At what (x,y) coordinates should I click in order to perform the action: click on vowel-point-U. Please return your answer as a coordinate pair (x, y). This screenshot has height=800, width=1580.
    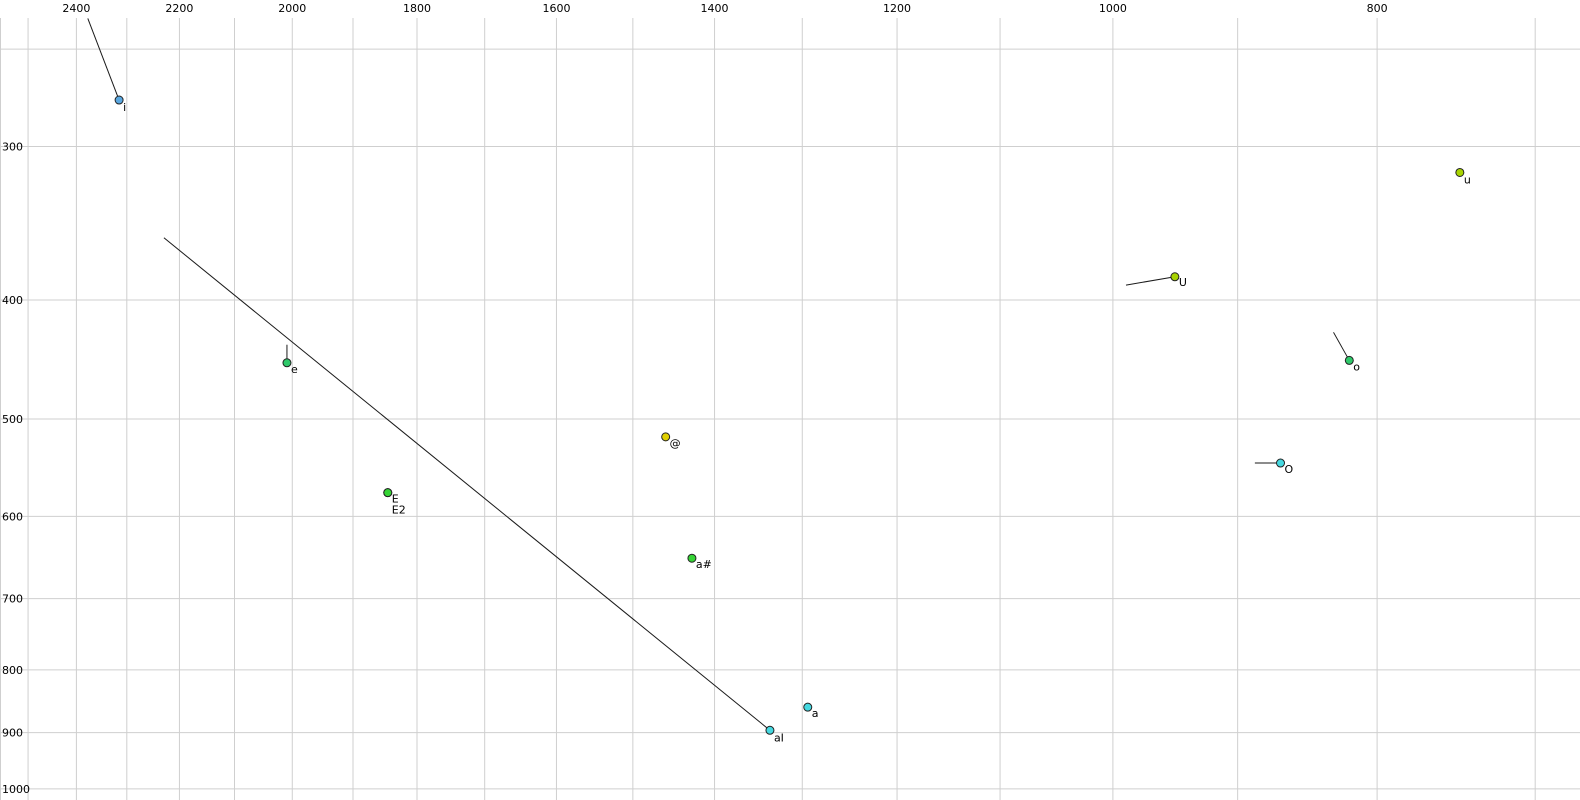
    Looking at the image, I should click on (1175, 277).